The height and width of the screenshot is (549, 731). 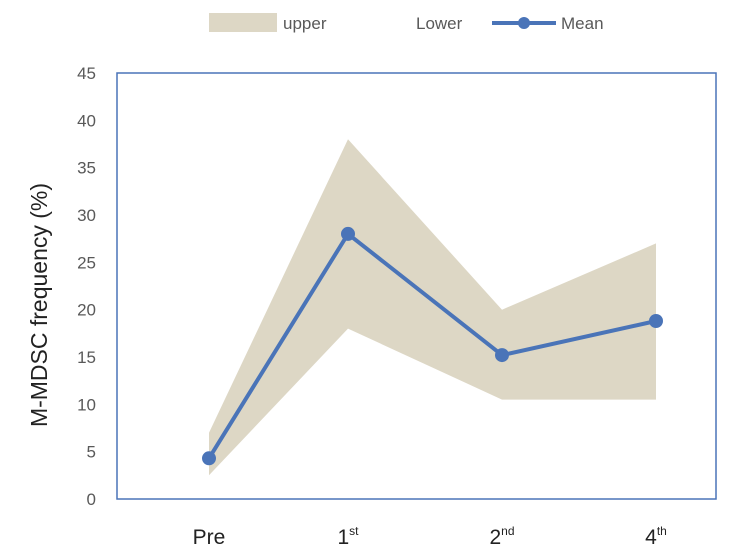 I want to click on legend: upper Lower Mean, so click(x=406, y=23).